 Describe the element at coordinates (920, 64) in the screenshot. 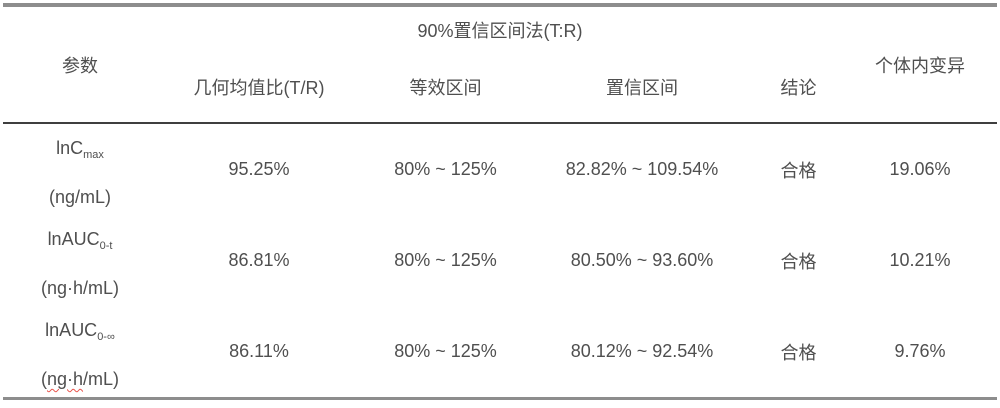

I see `header-intra-individual-variability: 个体内变异` at that location.